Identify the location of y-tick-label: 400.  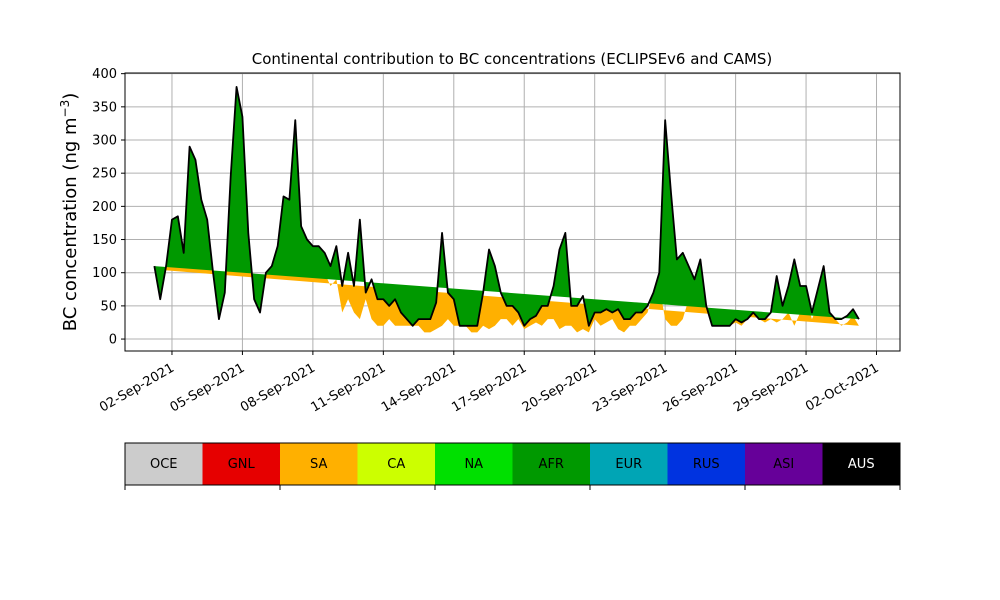
(104, 74).